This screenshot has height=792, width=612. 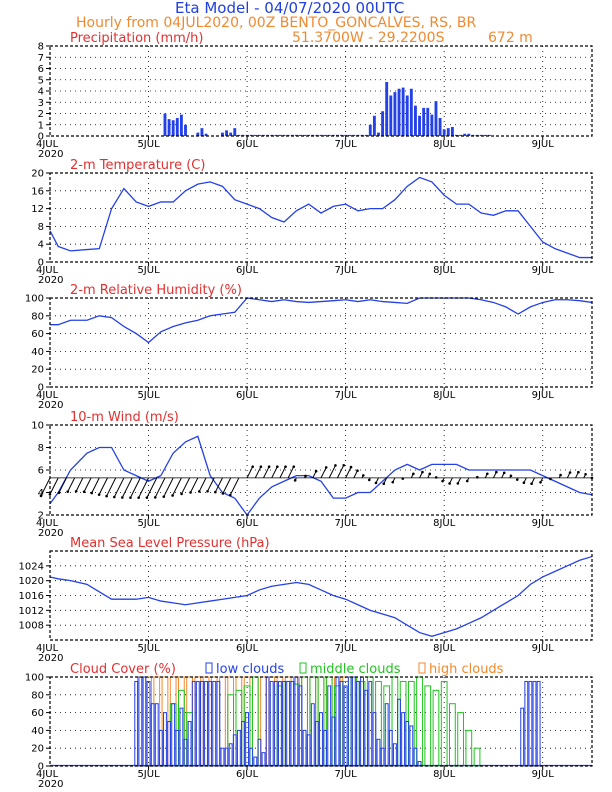 What do you see at coordinates (41, 92) in the screenshot?
I see `y-tick-label: 4` at bounding box center [41, 92].